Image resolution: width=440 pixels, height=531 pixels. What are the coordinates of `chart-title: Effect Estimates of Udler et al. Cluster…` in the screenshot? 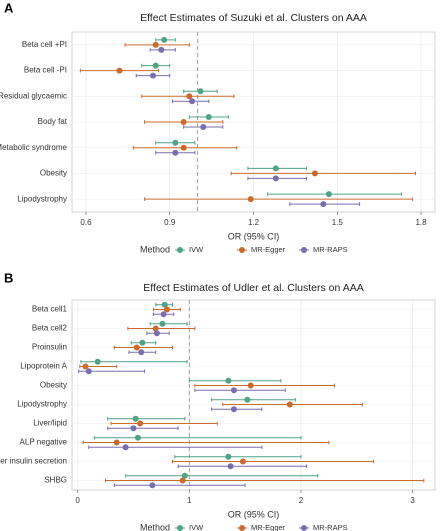 It's located at (253, 288).